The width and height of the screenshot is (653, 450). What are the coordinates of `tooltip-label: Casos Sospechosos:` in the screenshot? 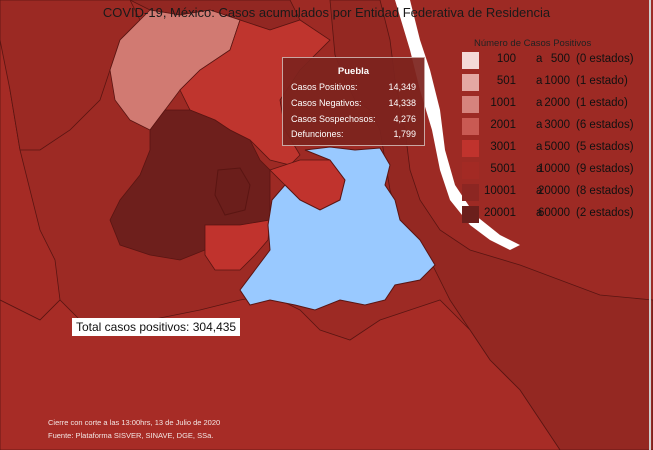 It's located at (333, 119).